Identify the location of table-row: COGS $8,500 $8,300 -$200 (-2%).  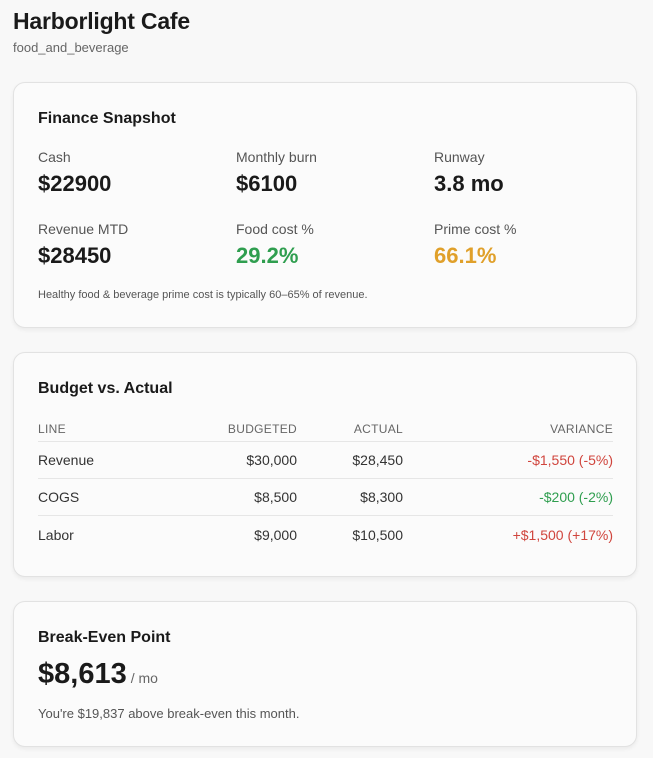
(325, 497).